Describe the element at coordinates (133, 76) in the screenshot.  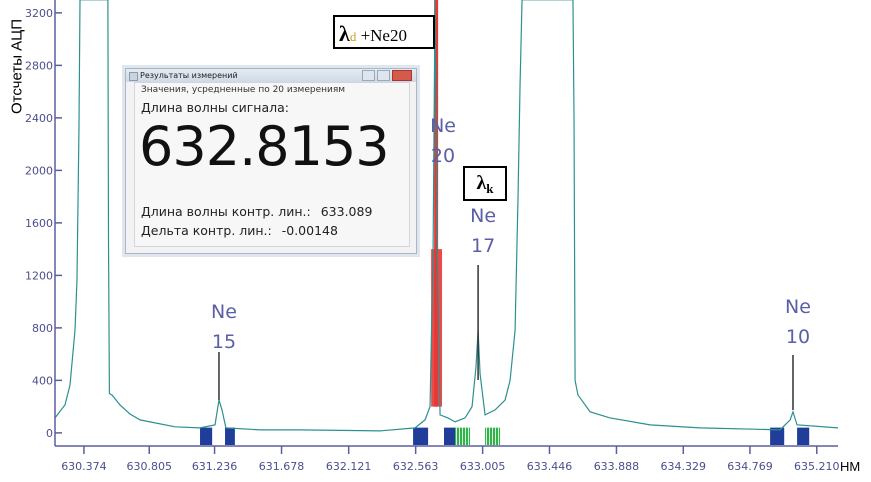
I see `window-icon` at that location.